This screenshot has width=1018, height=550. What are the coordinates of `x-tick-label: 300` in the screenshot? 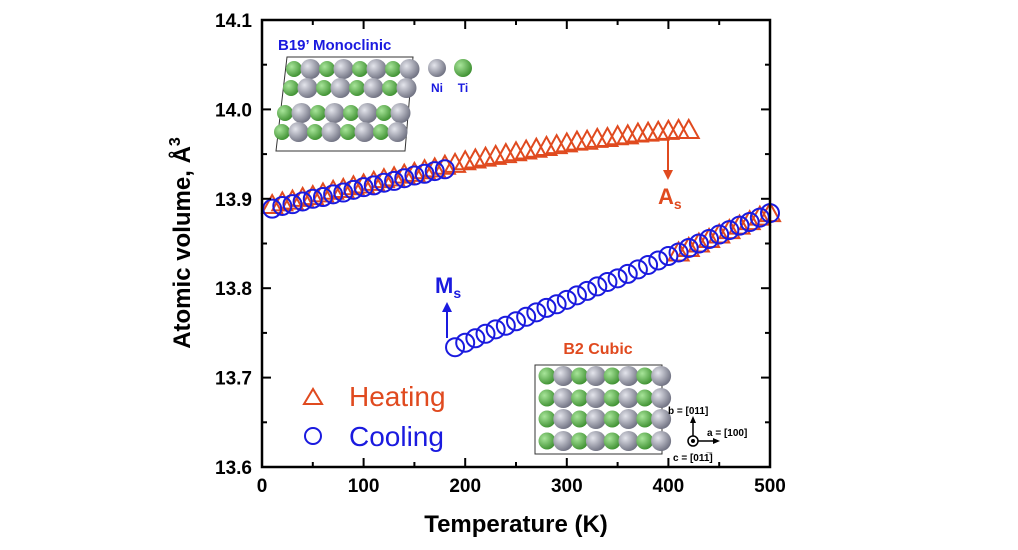 It's located at (567, 486).